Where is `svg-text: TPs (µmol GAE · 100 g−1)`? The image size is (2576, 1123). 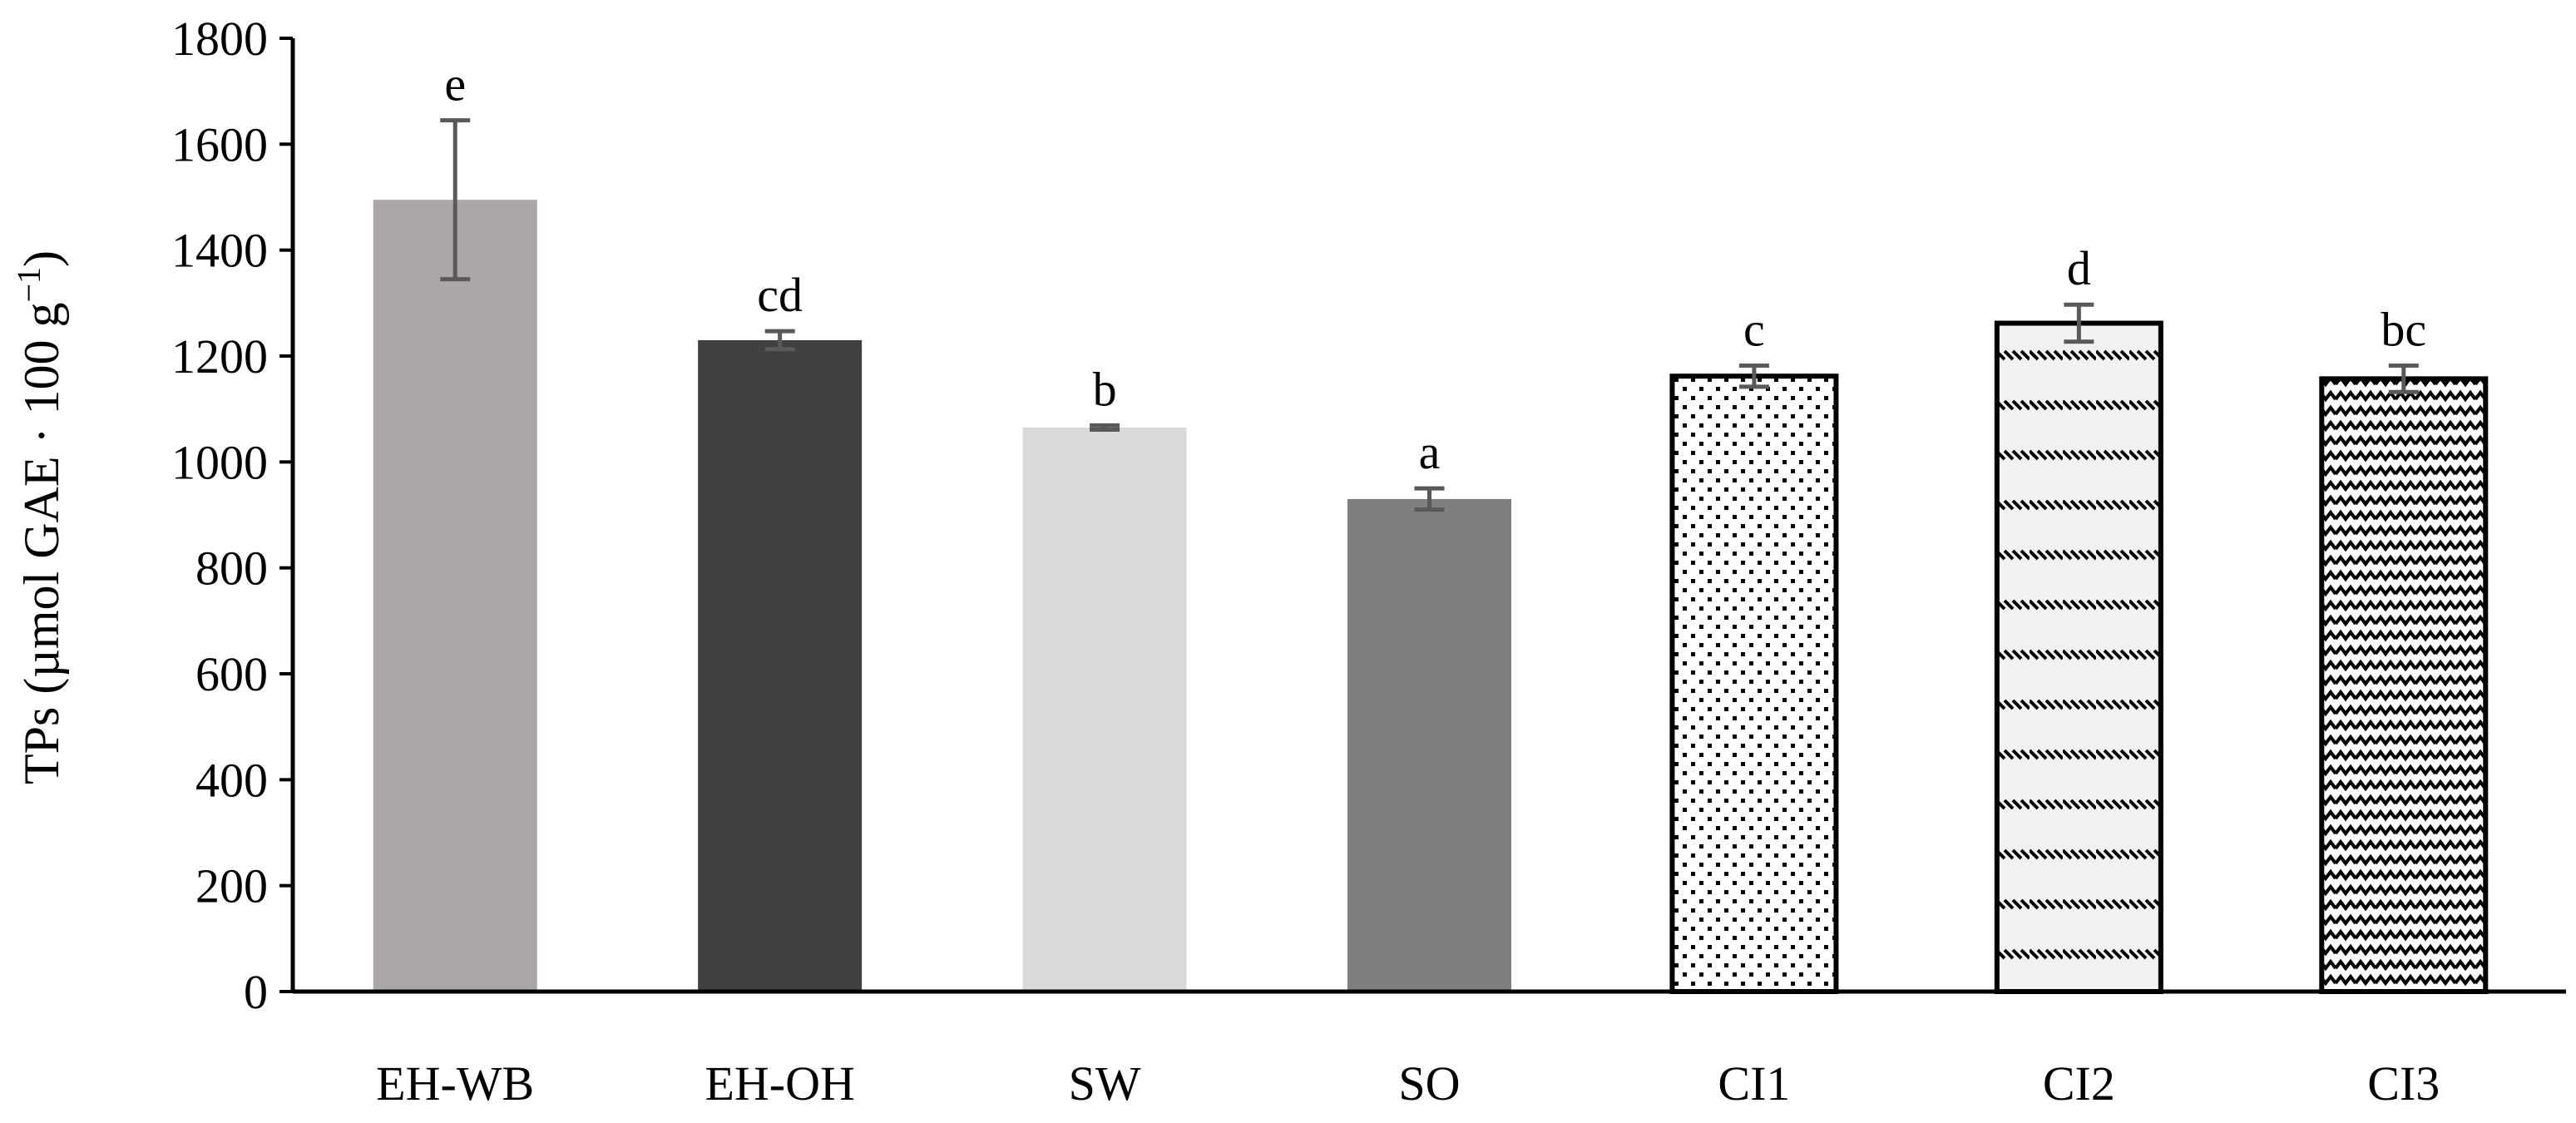 svg-text: TPs (µmol GAE · 100 g−1) is located at coordinates (39, 517).